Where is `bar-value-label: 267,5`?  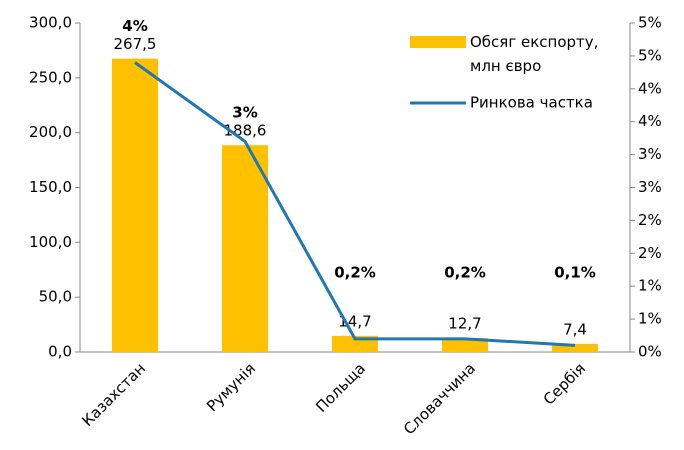
bar-value-label: 267,5 is located at coordinates (135, 44).